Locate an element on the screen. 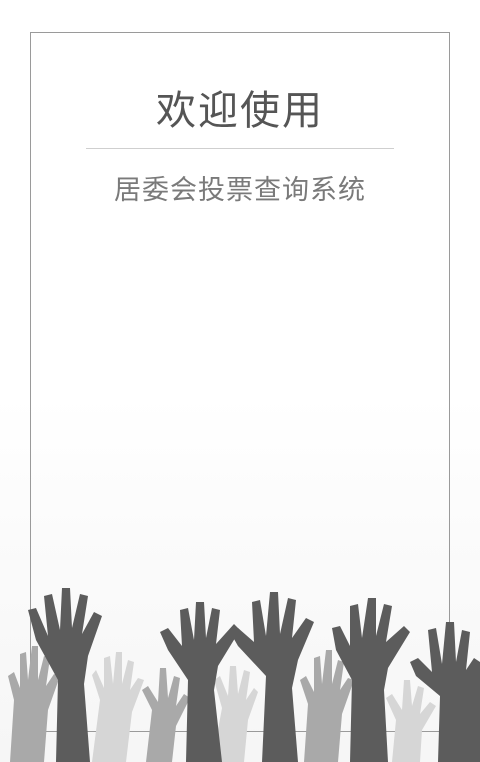  title-divider is located at coordinates (240, 148).